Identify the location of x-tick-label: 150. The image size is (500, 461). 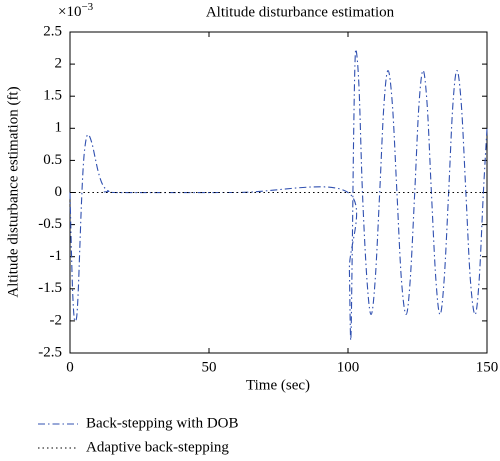
(487, 367).